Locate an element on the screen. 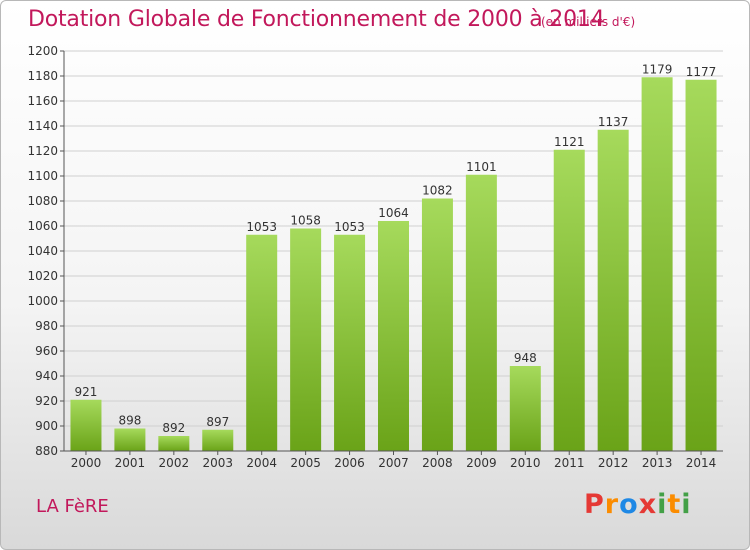 The image size is (750, 550). y-tick-label: 1200 is located at coordinates (42, 51).